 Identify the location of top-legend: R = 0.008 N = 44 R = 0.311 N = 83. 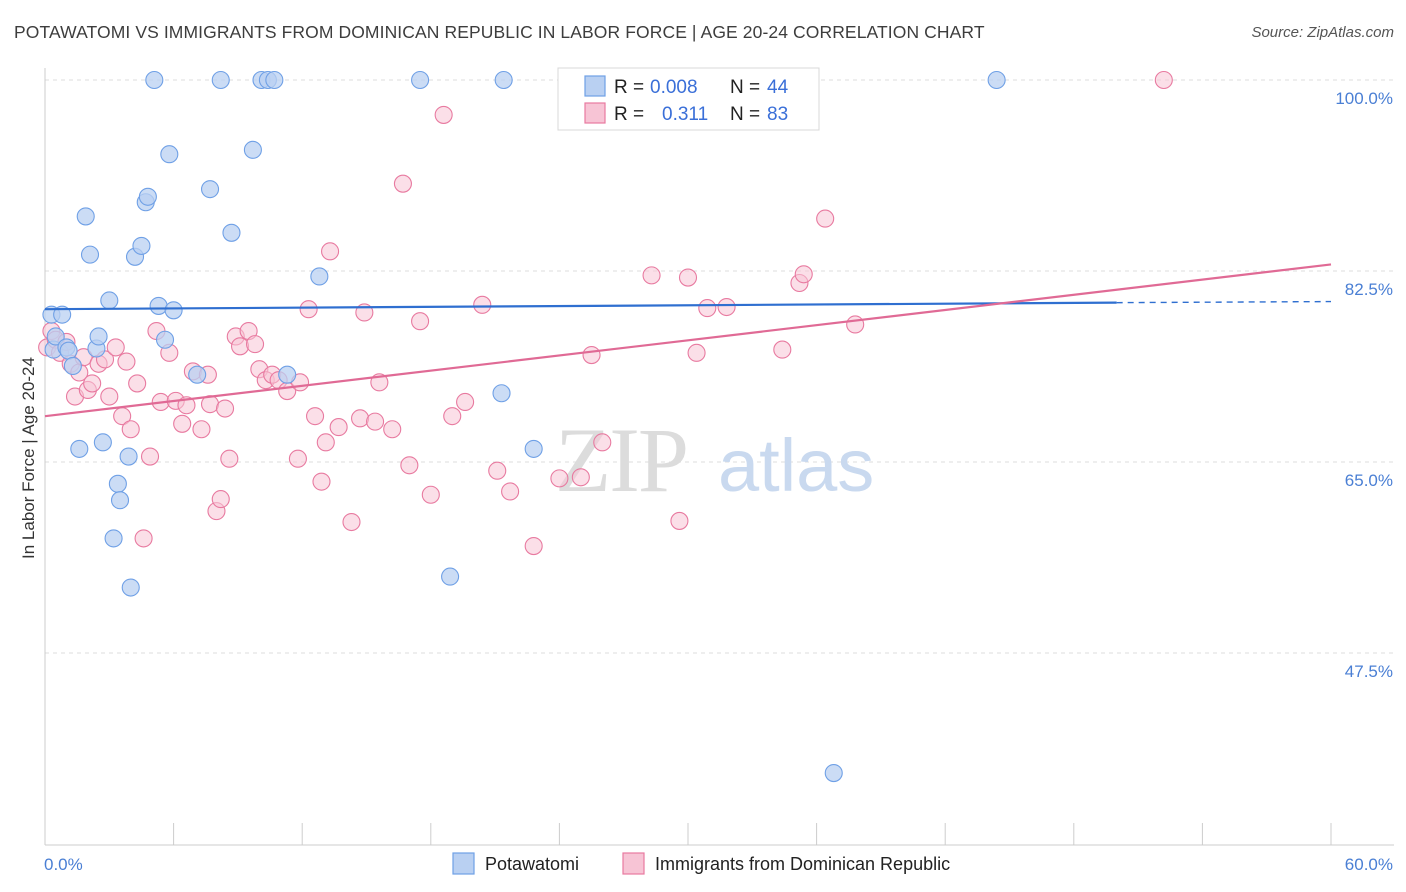
(688, 99).